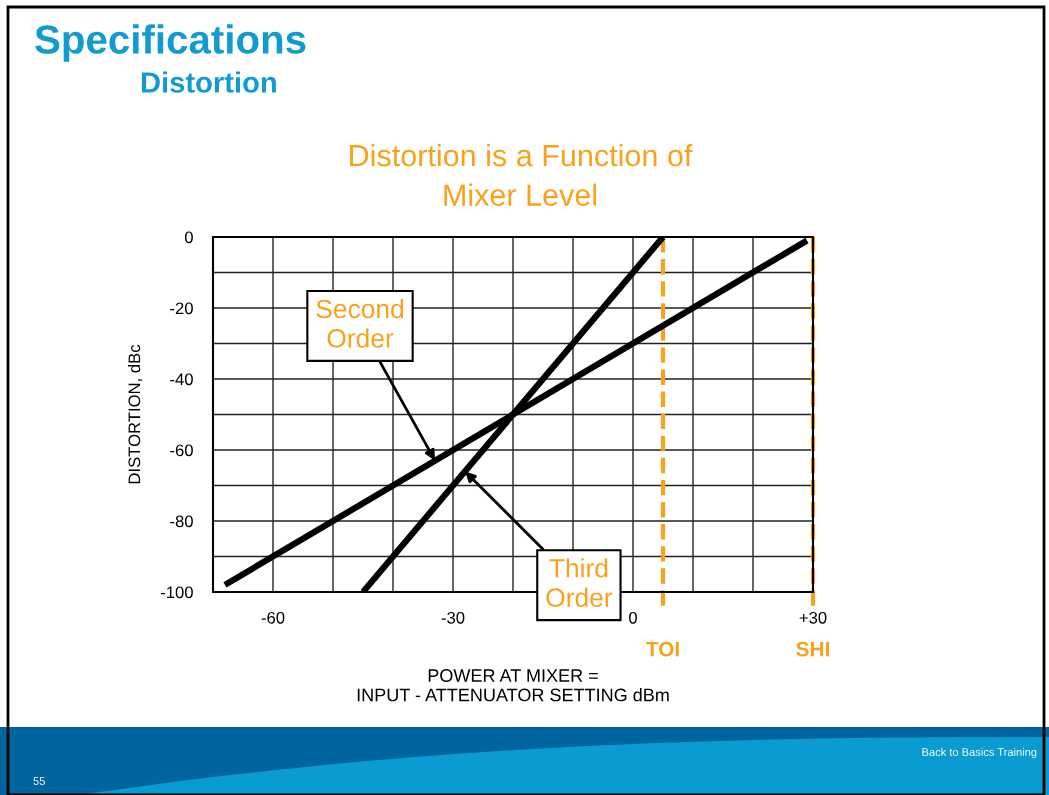 This screenshot has width=1049, height=795. What do you see at coordinates (39, 781) in the screenshot?
I see `text: 55` at bounding box center [39, 781].